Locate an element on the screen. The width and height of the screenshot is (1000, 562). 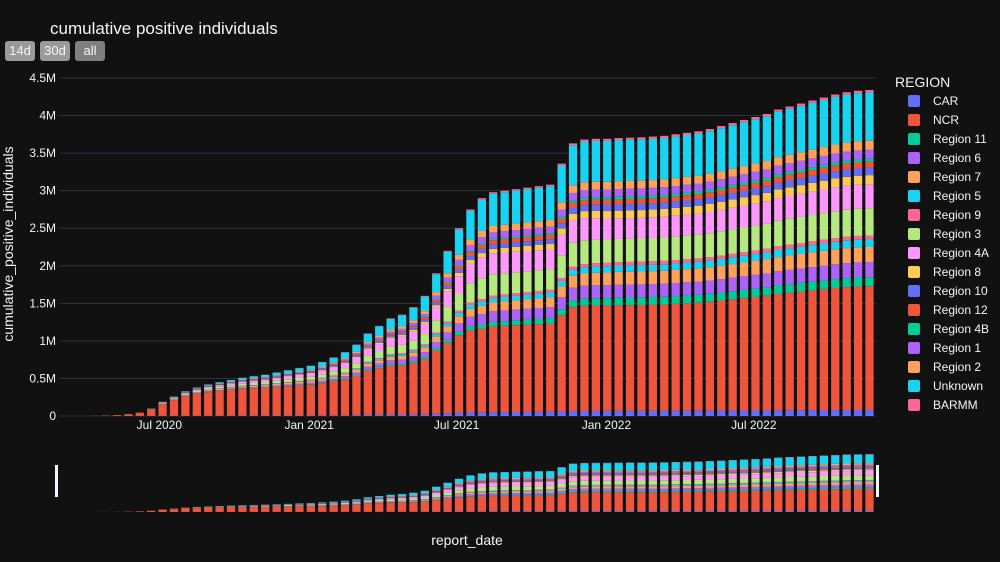
legend-item: Region 7 is located at coordinates (938, 178).